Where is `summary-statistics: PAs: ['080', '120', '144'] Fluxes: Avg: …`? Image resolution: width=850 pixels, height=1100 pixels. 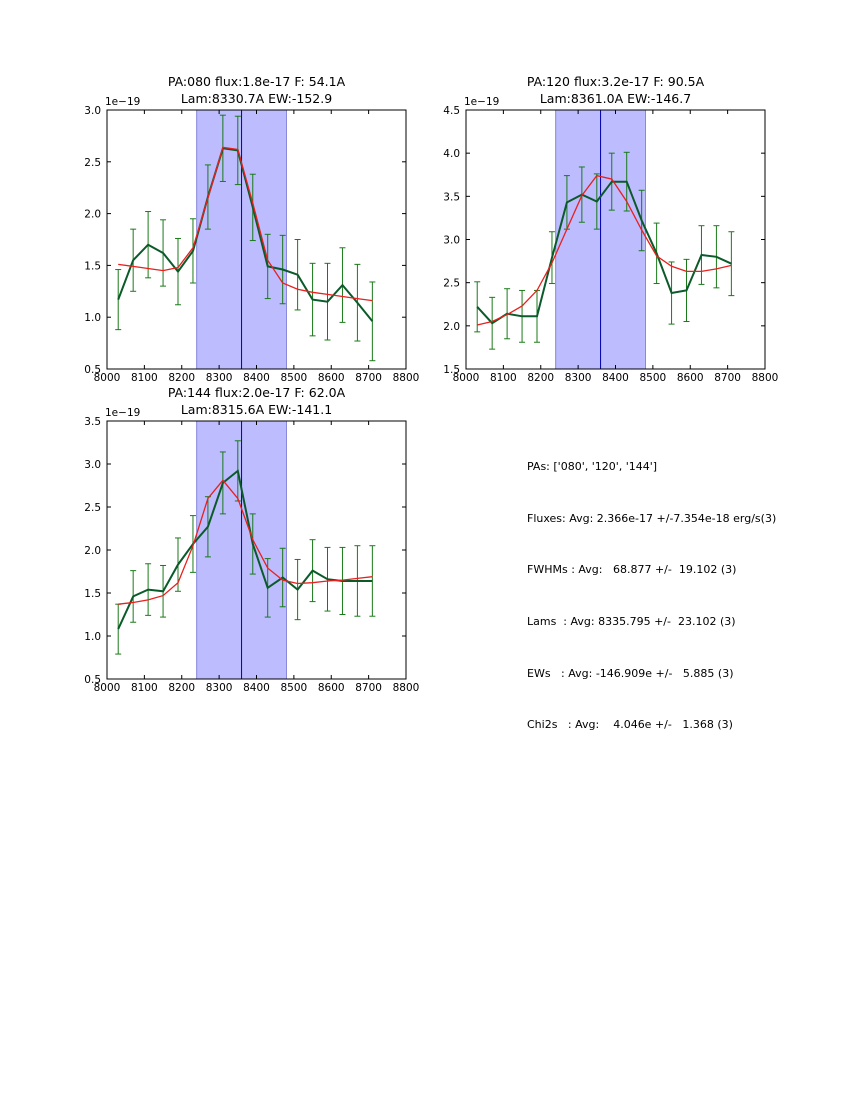 summary-statistics: PAs: ['080', '120', '144'] Fluxes: Avg: … is located at coordinates (682, 594).